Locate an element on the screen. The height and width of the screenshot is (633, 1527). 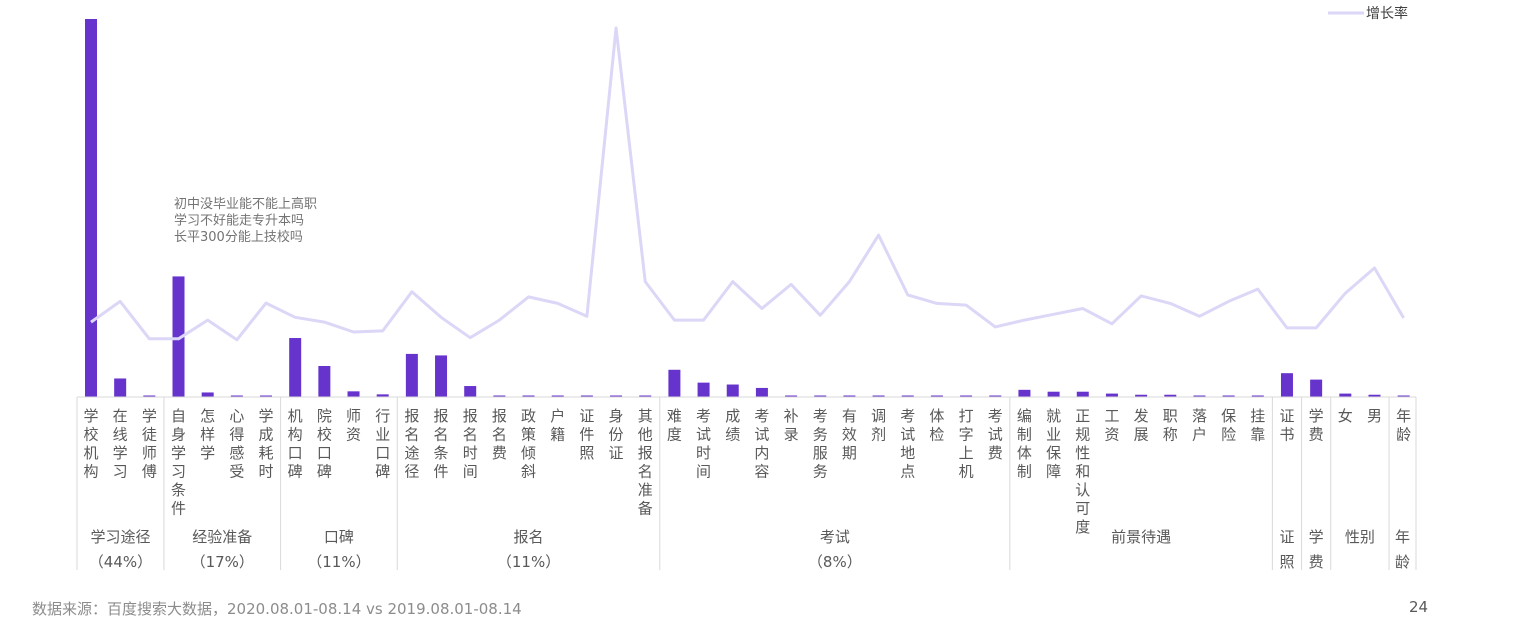
x-tick-label: 打字上机 is located at coordinates (966, 444).